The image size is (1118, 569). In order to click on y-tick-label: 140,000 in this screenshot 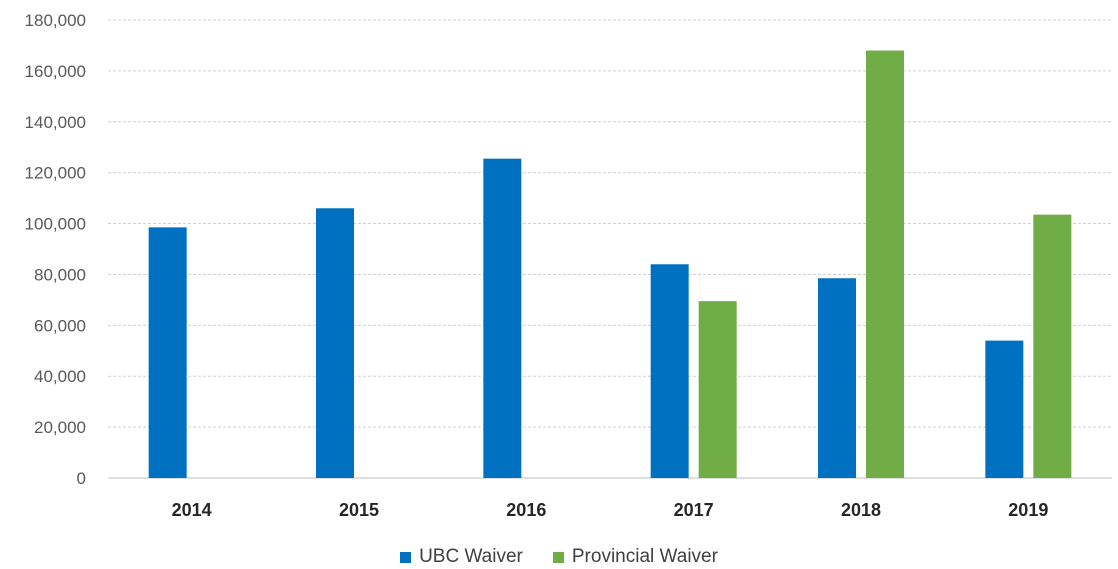, I will do `click(55, 122)`.